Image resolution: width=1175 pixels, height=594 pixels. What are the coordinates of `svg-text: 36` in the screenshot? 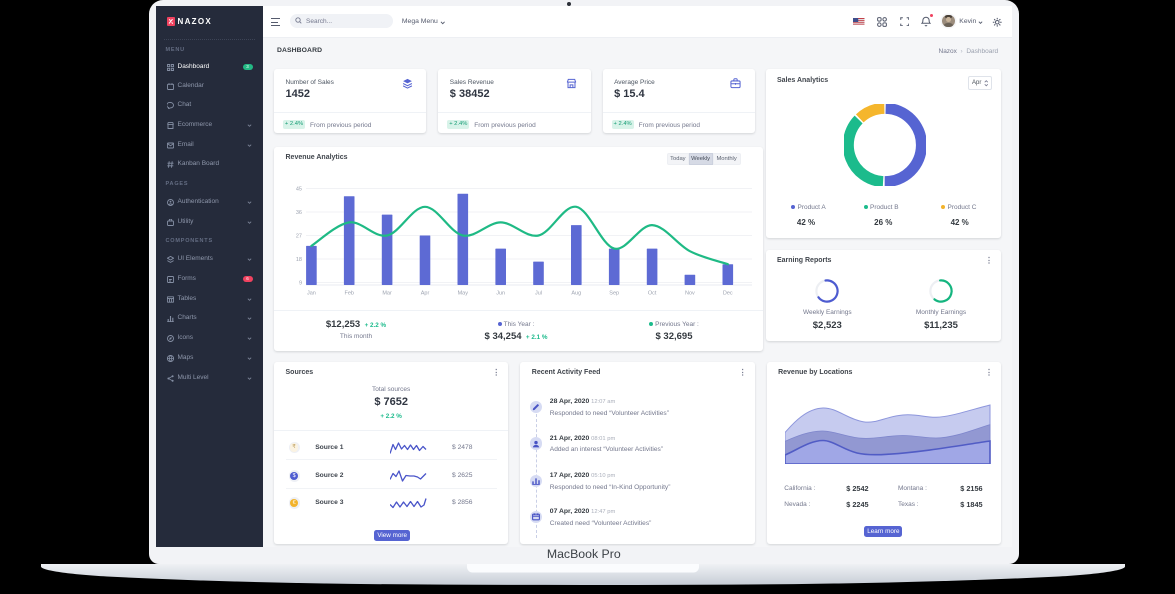 It's located at (299, 213).